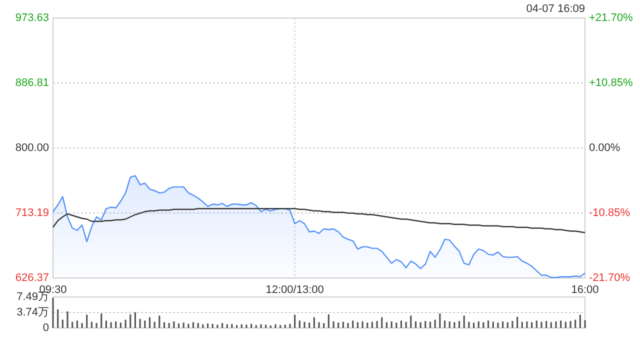 This screenshot has height=360, width=640. Describe the element at coordinates (32, 148) in the screenshot. I see `y-tick-label: 800.00` at that location.